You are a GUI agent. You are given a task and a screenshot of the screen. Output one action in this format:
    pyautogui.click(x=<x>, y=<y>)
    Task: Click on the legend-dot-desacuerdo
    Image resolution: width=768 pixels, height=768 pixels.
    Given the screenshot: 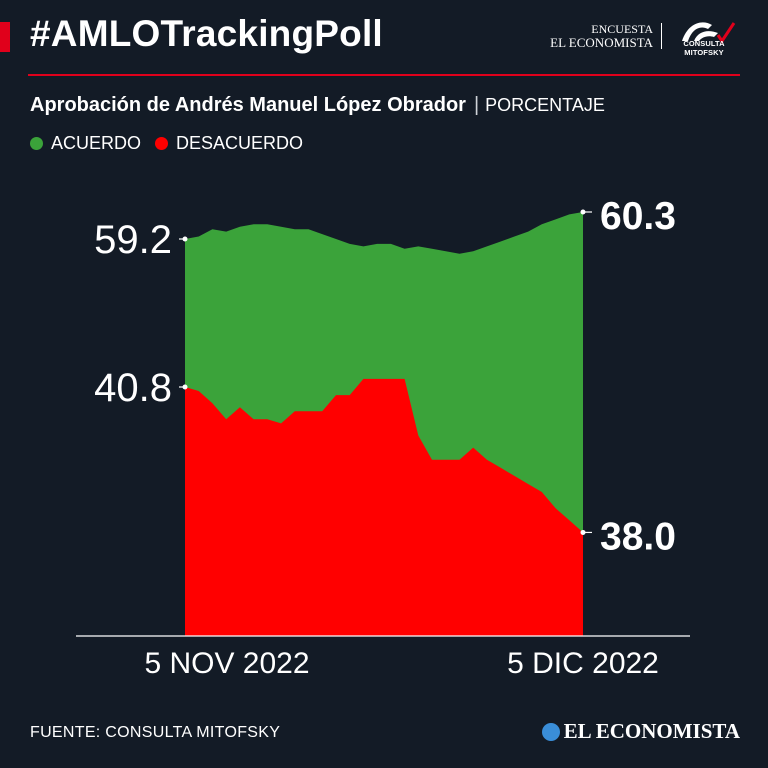 What is the action you would take?
    pyautogui.click(x=162, y=143)
    